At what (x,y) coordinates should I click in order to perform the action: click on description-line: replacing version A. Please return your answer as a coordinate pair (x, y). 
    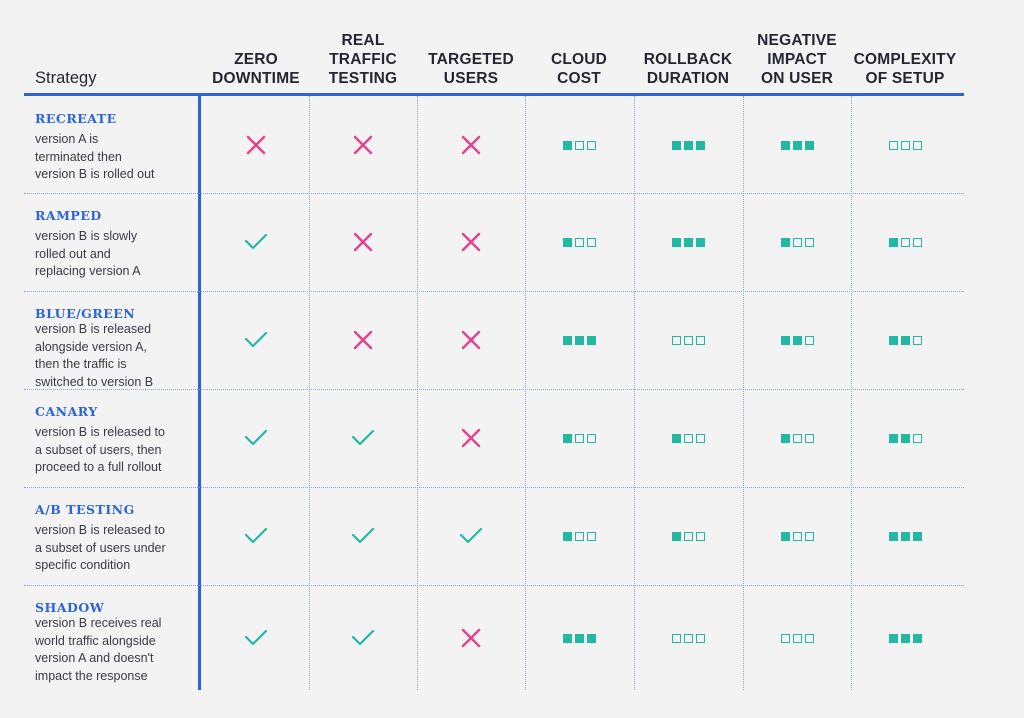
    Looking at the image, I should click on (88, 271).